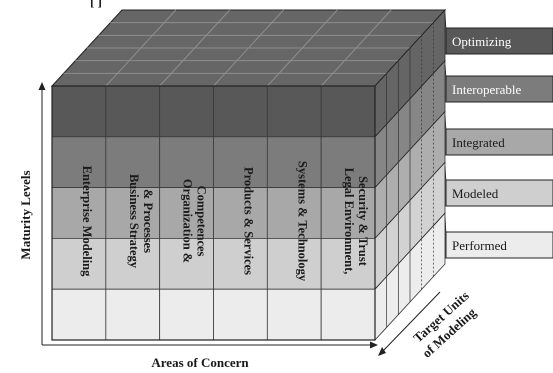 The height and width of the screenshot is (373, 553). Describe the element at coordinates (188, 221) in the screenshot. I see `area-label: Organization &` at that location.